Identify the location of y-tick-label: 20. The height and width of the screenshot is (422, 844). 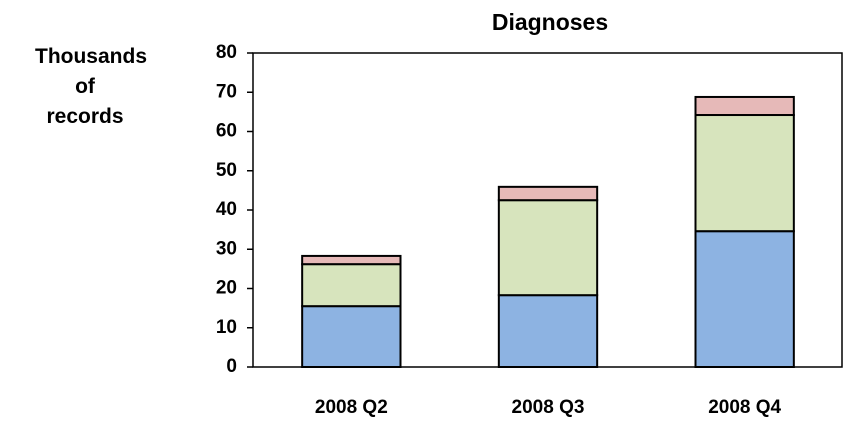
(226, 288).